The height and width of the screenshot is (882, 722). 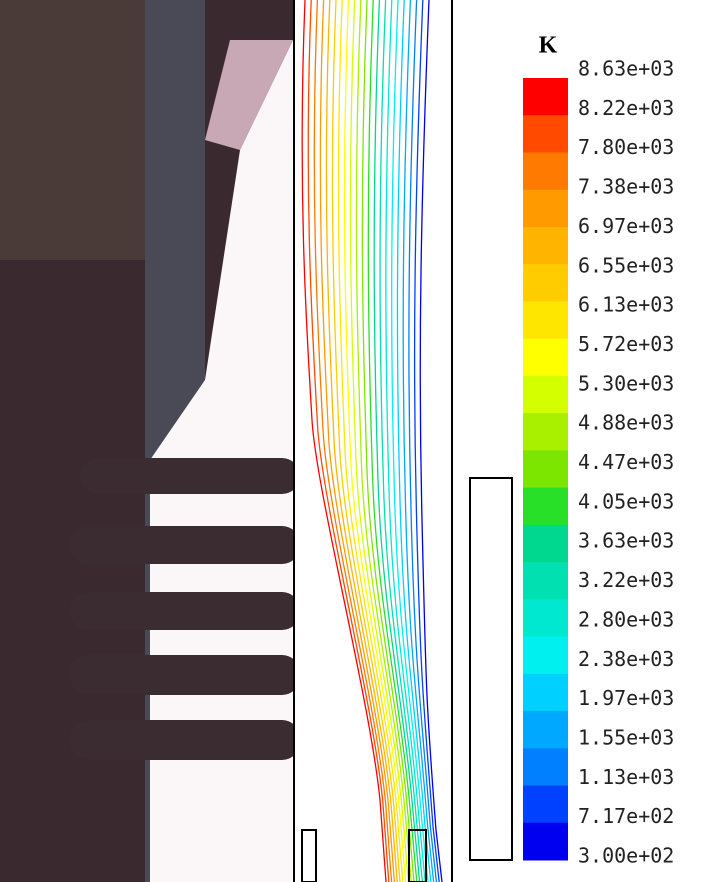 What do you see at coordinates (626, 69) in the screenshot?
I see `colorbar-label: 8.63e+03` at bounding box center [626, 69].